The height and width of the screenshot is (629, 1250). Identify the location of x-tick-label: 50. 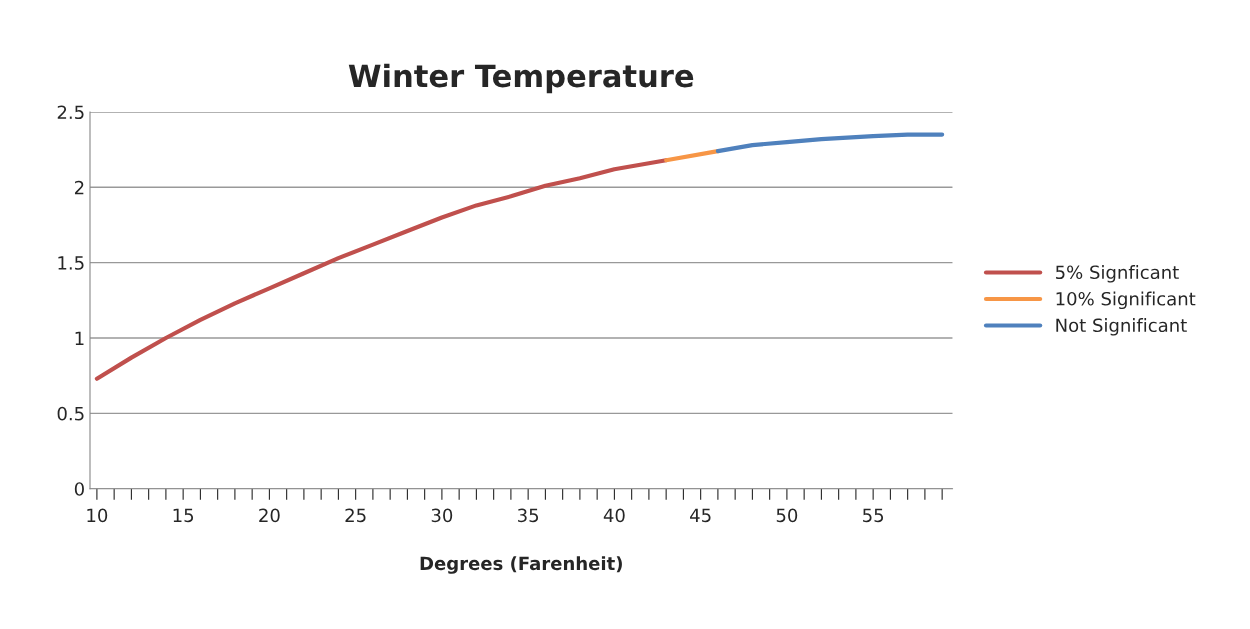
(787, 515).